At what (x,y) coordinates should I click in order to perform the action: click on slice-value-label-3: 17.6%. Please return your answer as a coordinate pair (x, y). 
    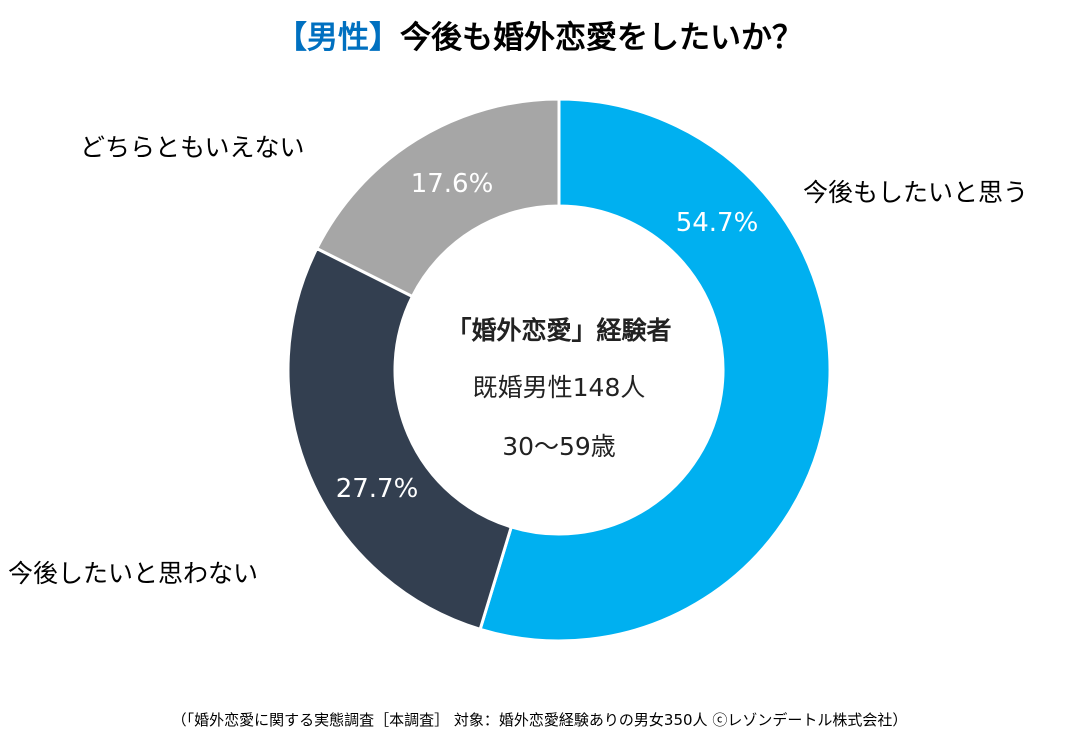
    Looking at the image, I should click on (452, 184).